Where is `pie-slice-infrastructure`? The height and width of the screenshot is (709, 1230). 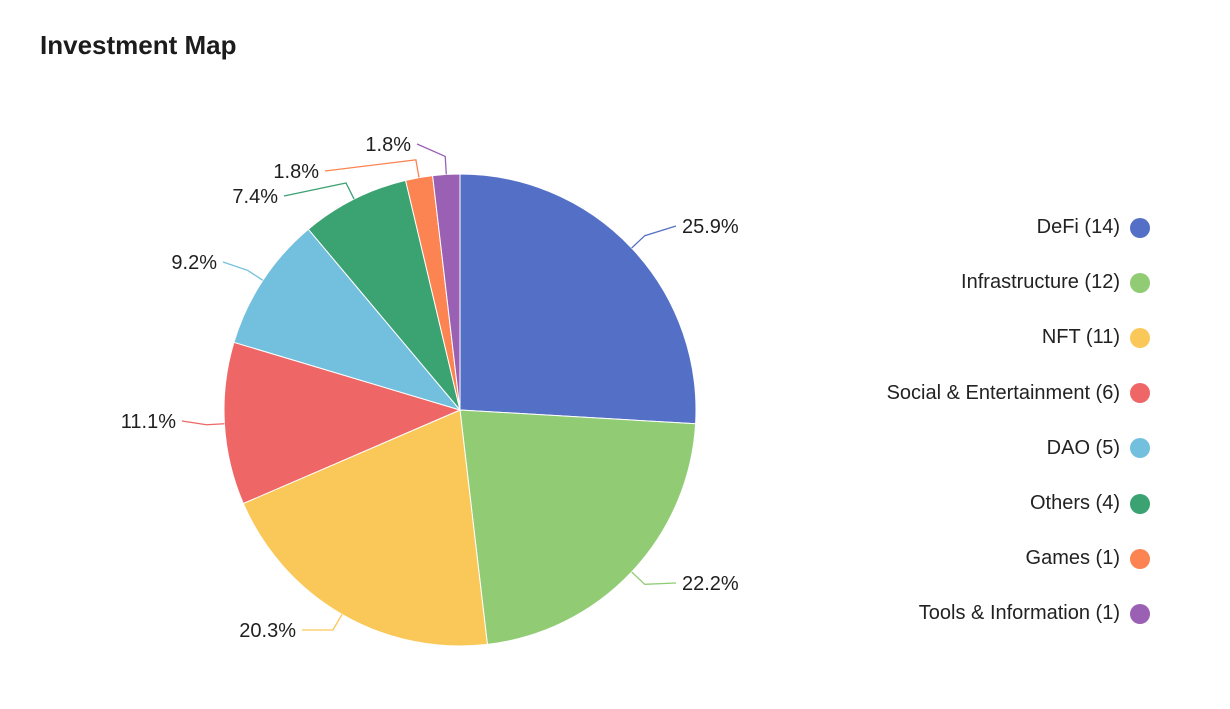
pie-slice-infrastructure is located at coordinates (578, 527).